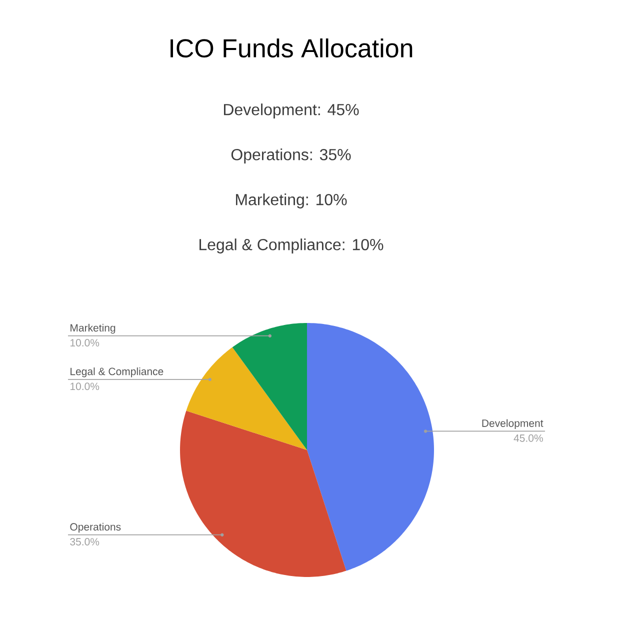 The width and height of the screenshot is (640, 636). Describe the element at coordinates (93, 329) in the screenshot. I see `slice-label: Marketing` at that location.